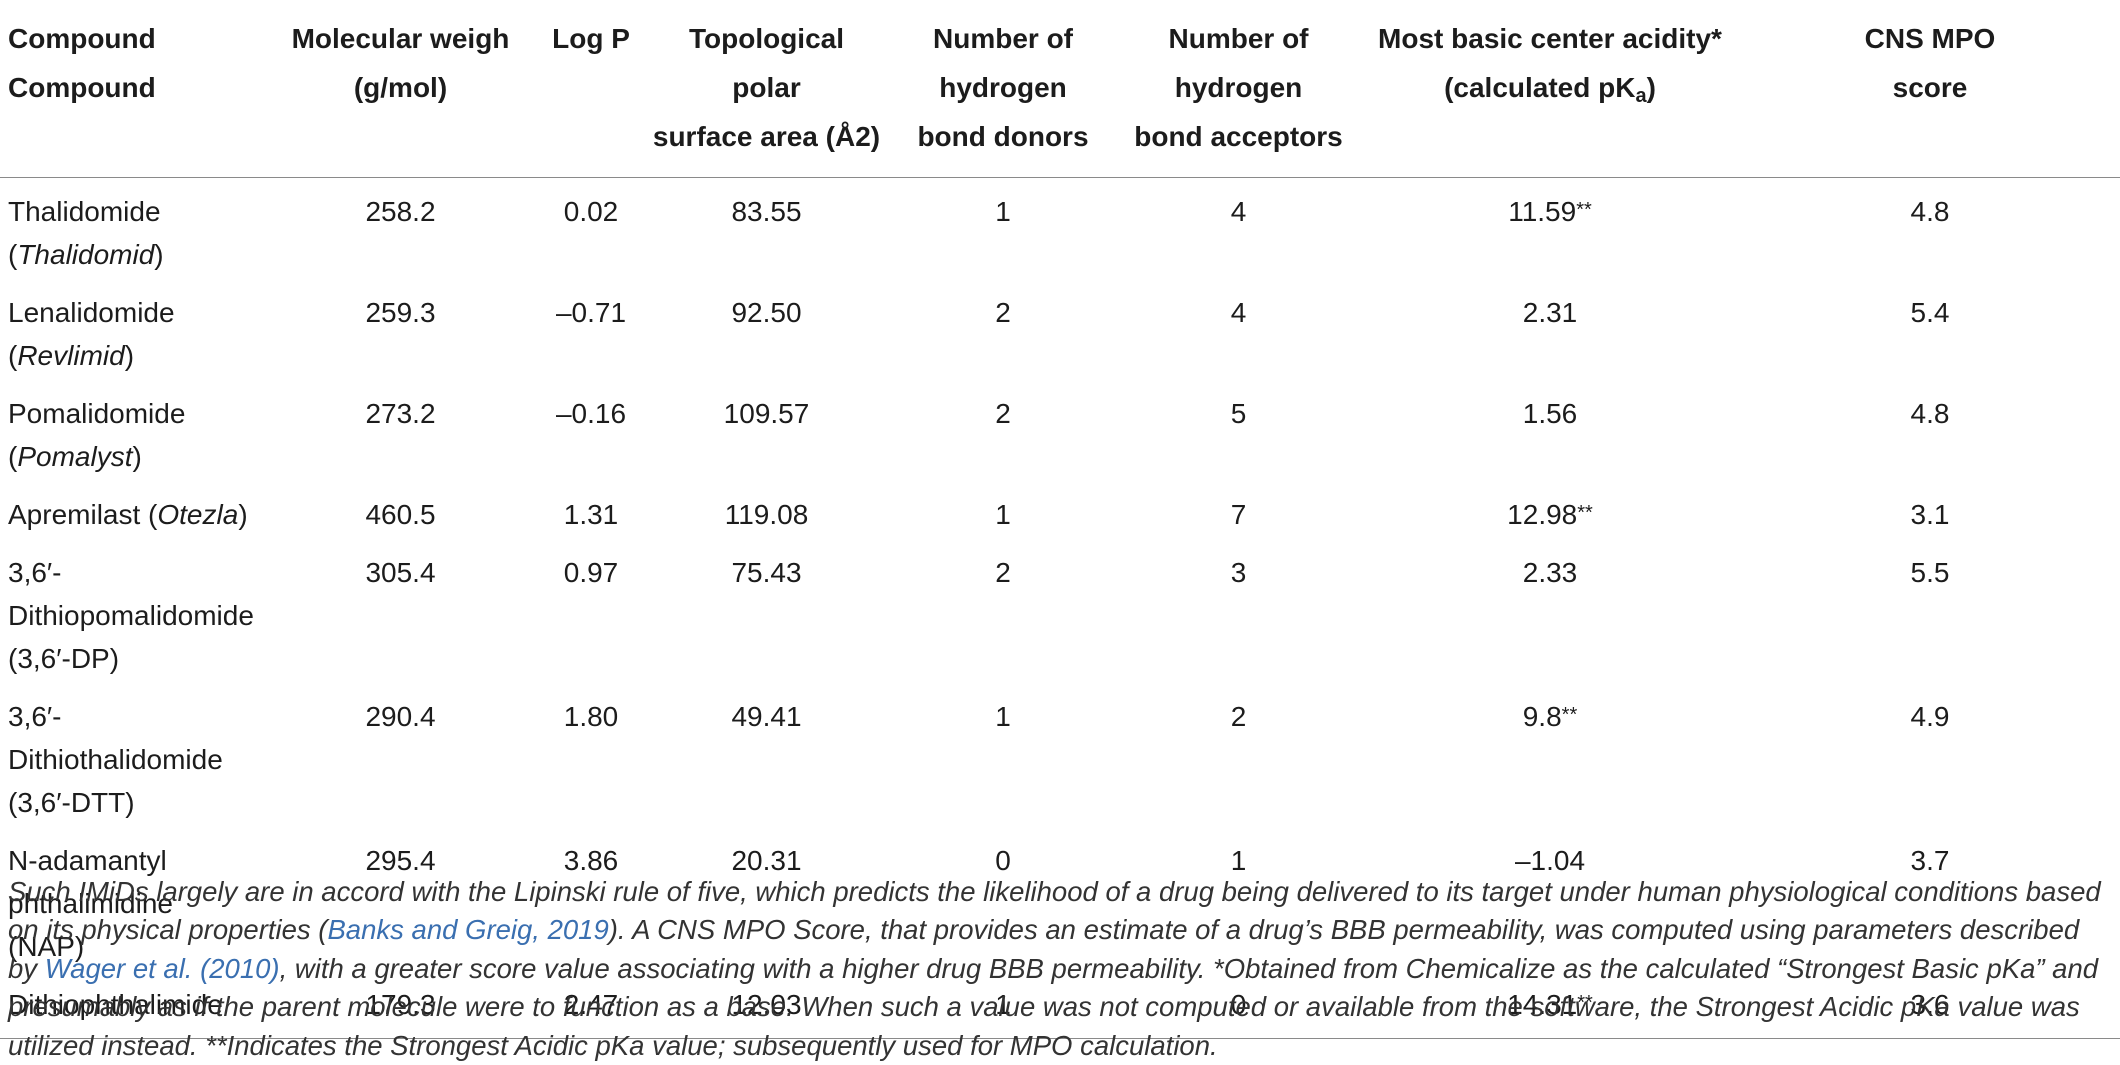 The height and width of the screenshot is (1065, 2120). What do you see at coordinates (1238, 755) in the screenshot?
I see `cell-hba: 2` at bounding box center [1238, 755].